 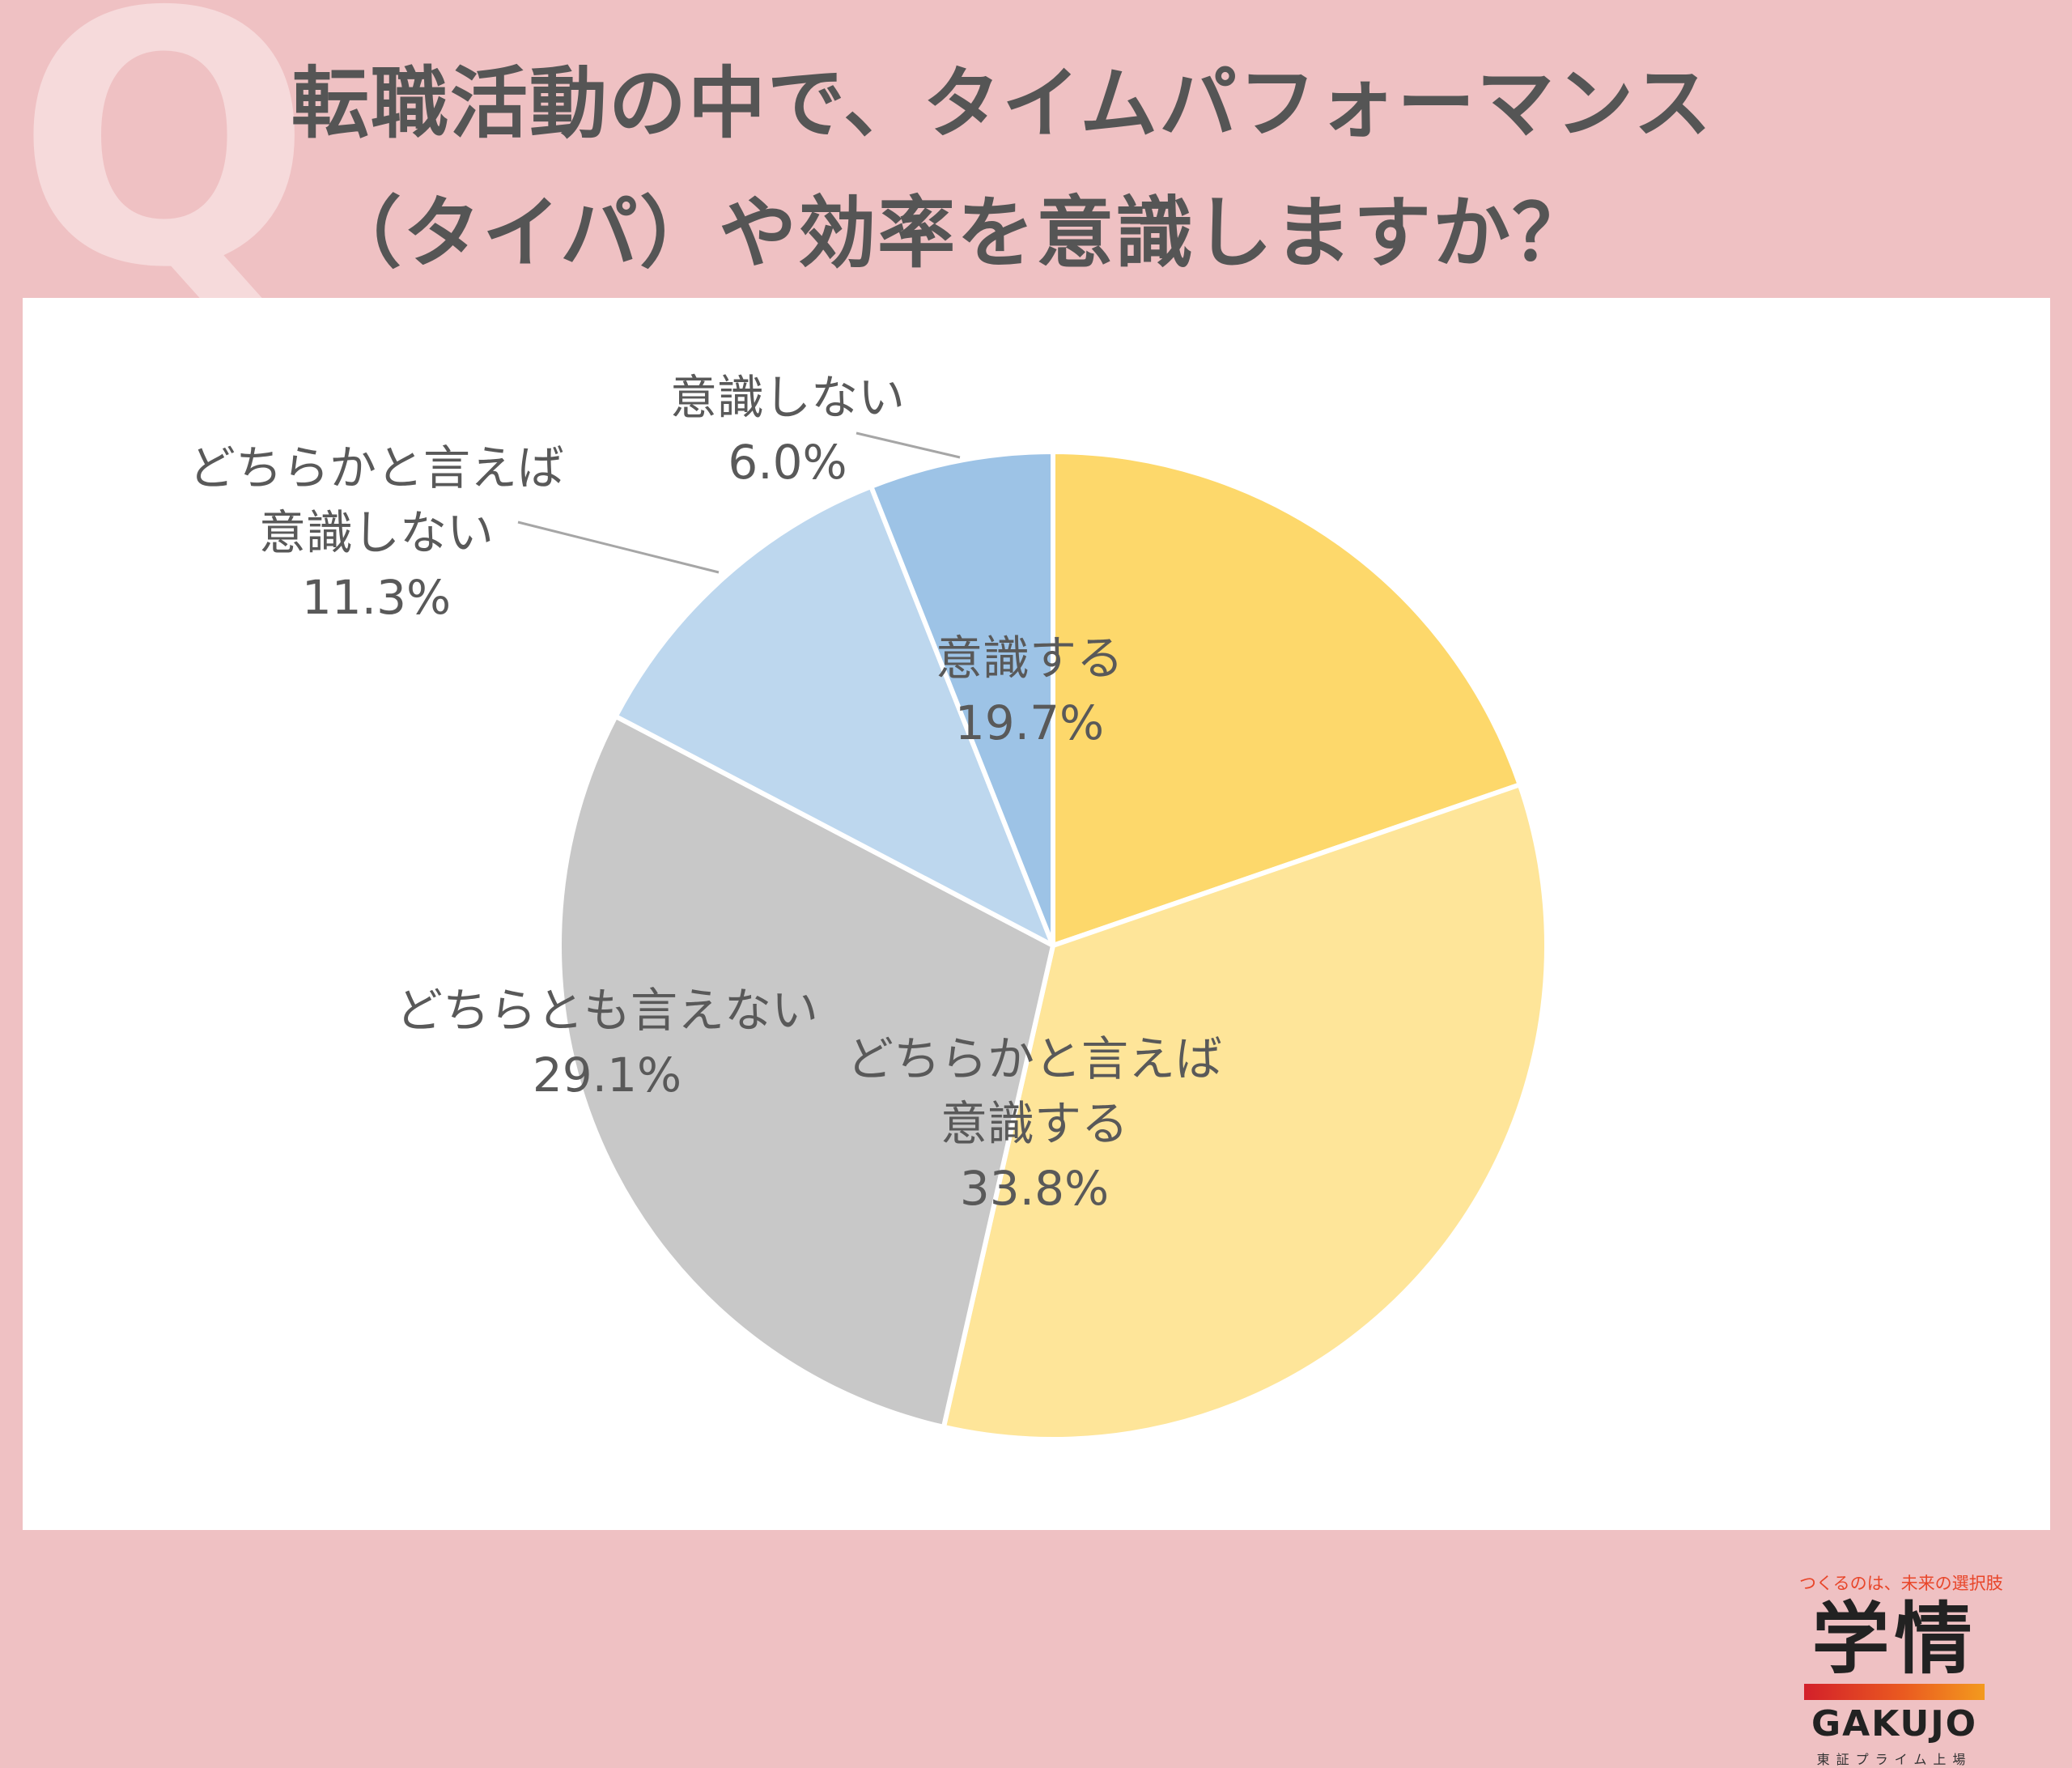 I want to click on logo-kanji: 学情, so click(x=1894, y=1639).